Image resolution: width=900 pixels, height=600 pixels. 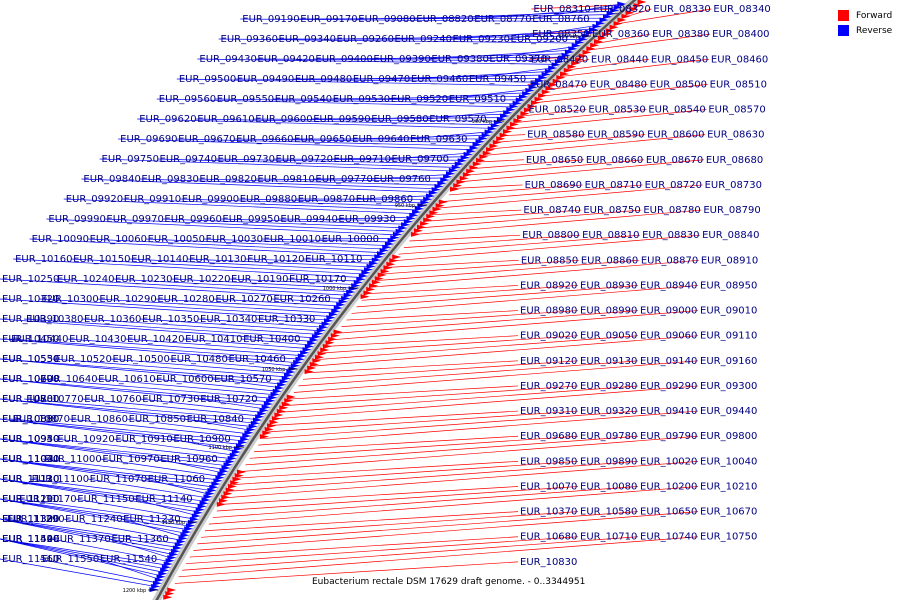 What do you see at coordinates (477, 99) in the screenshot?
I see `gene-label: EUR_09510` at bounding box center [477, 99].